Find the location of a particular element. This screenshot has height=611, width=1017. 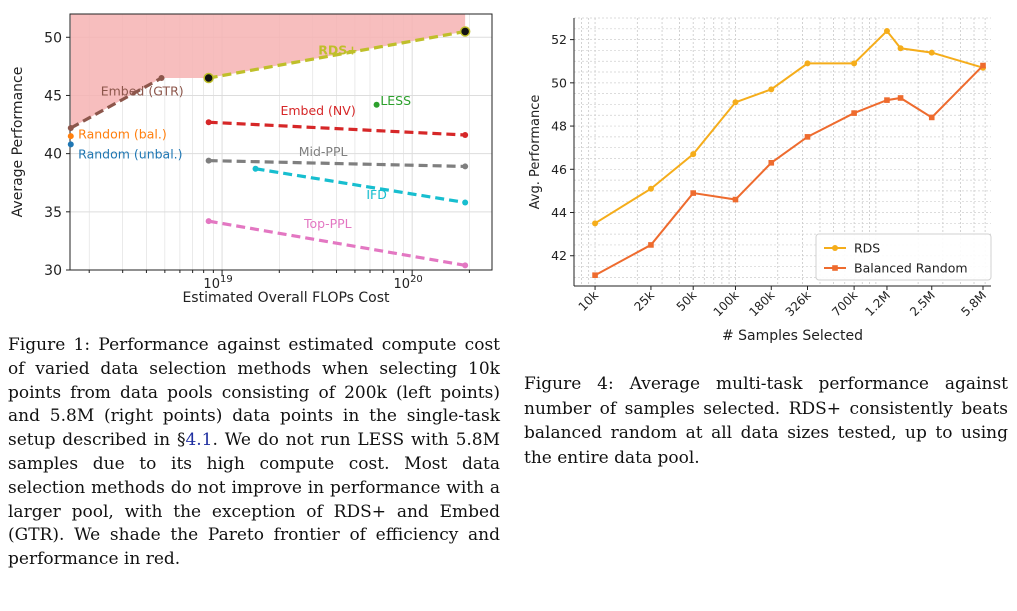

series-label-top-ppl: Top-PPL is located at coordinates (327, 223).